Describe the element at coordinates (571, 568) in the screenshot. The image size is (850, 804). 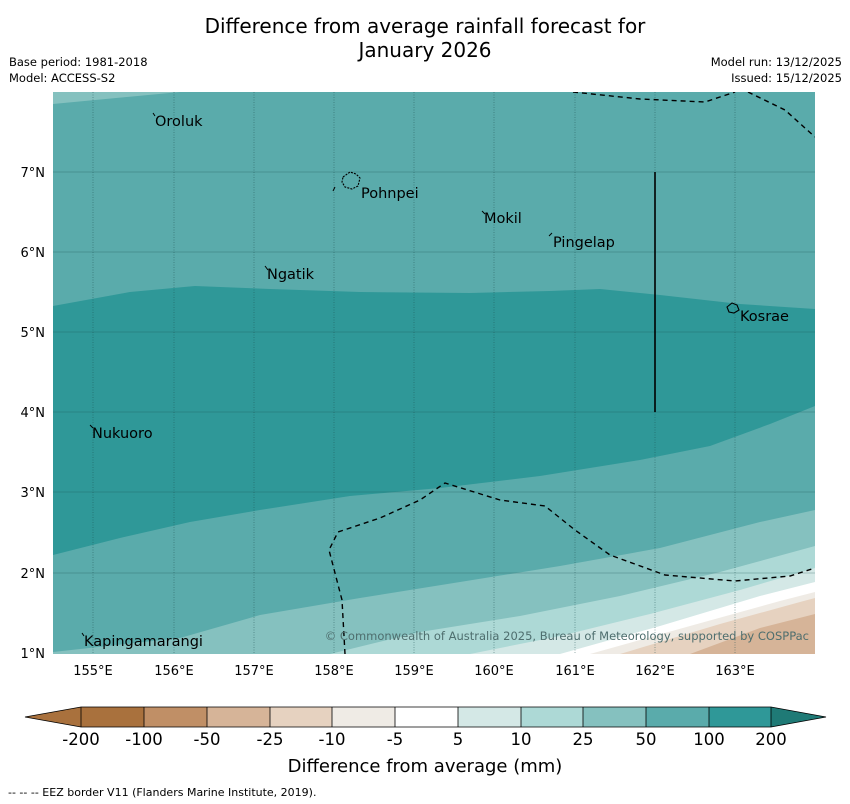
I see `eez-border-south` at that location.